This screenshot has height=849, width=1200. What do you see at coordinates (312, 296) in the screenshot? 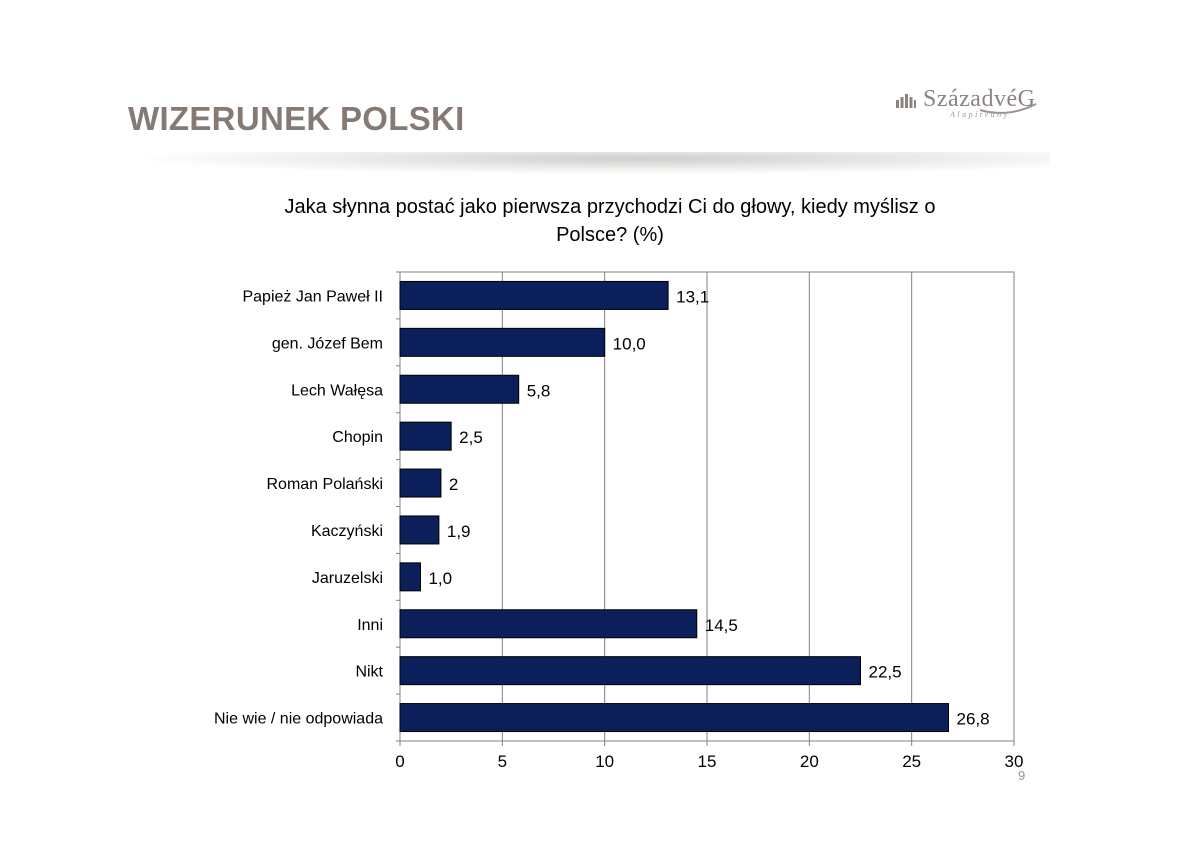
I see `category-label: Papież Jan Paweł II` at bounding box center [312, 296].